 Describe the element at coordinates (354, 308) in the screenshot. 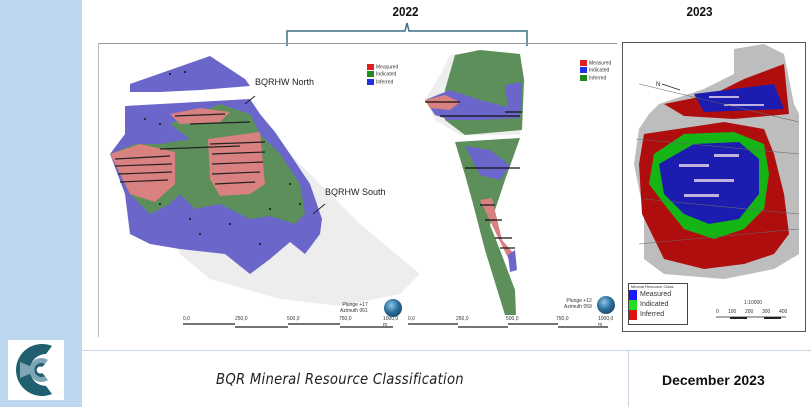

I see `plunge-azimuth-north: Plunge +17 Azimuth 061` at that location.